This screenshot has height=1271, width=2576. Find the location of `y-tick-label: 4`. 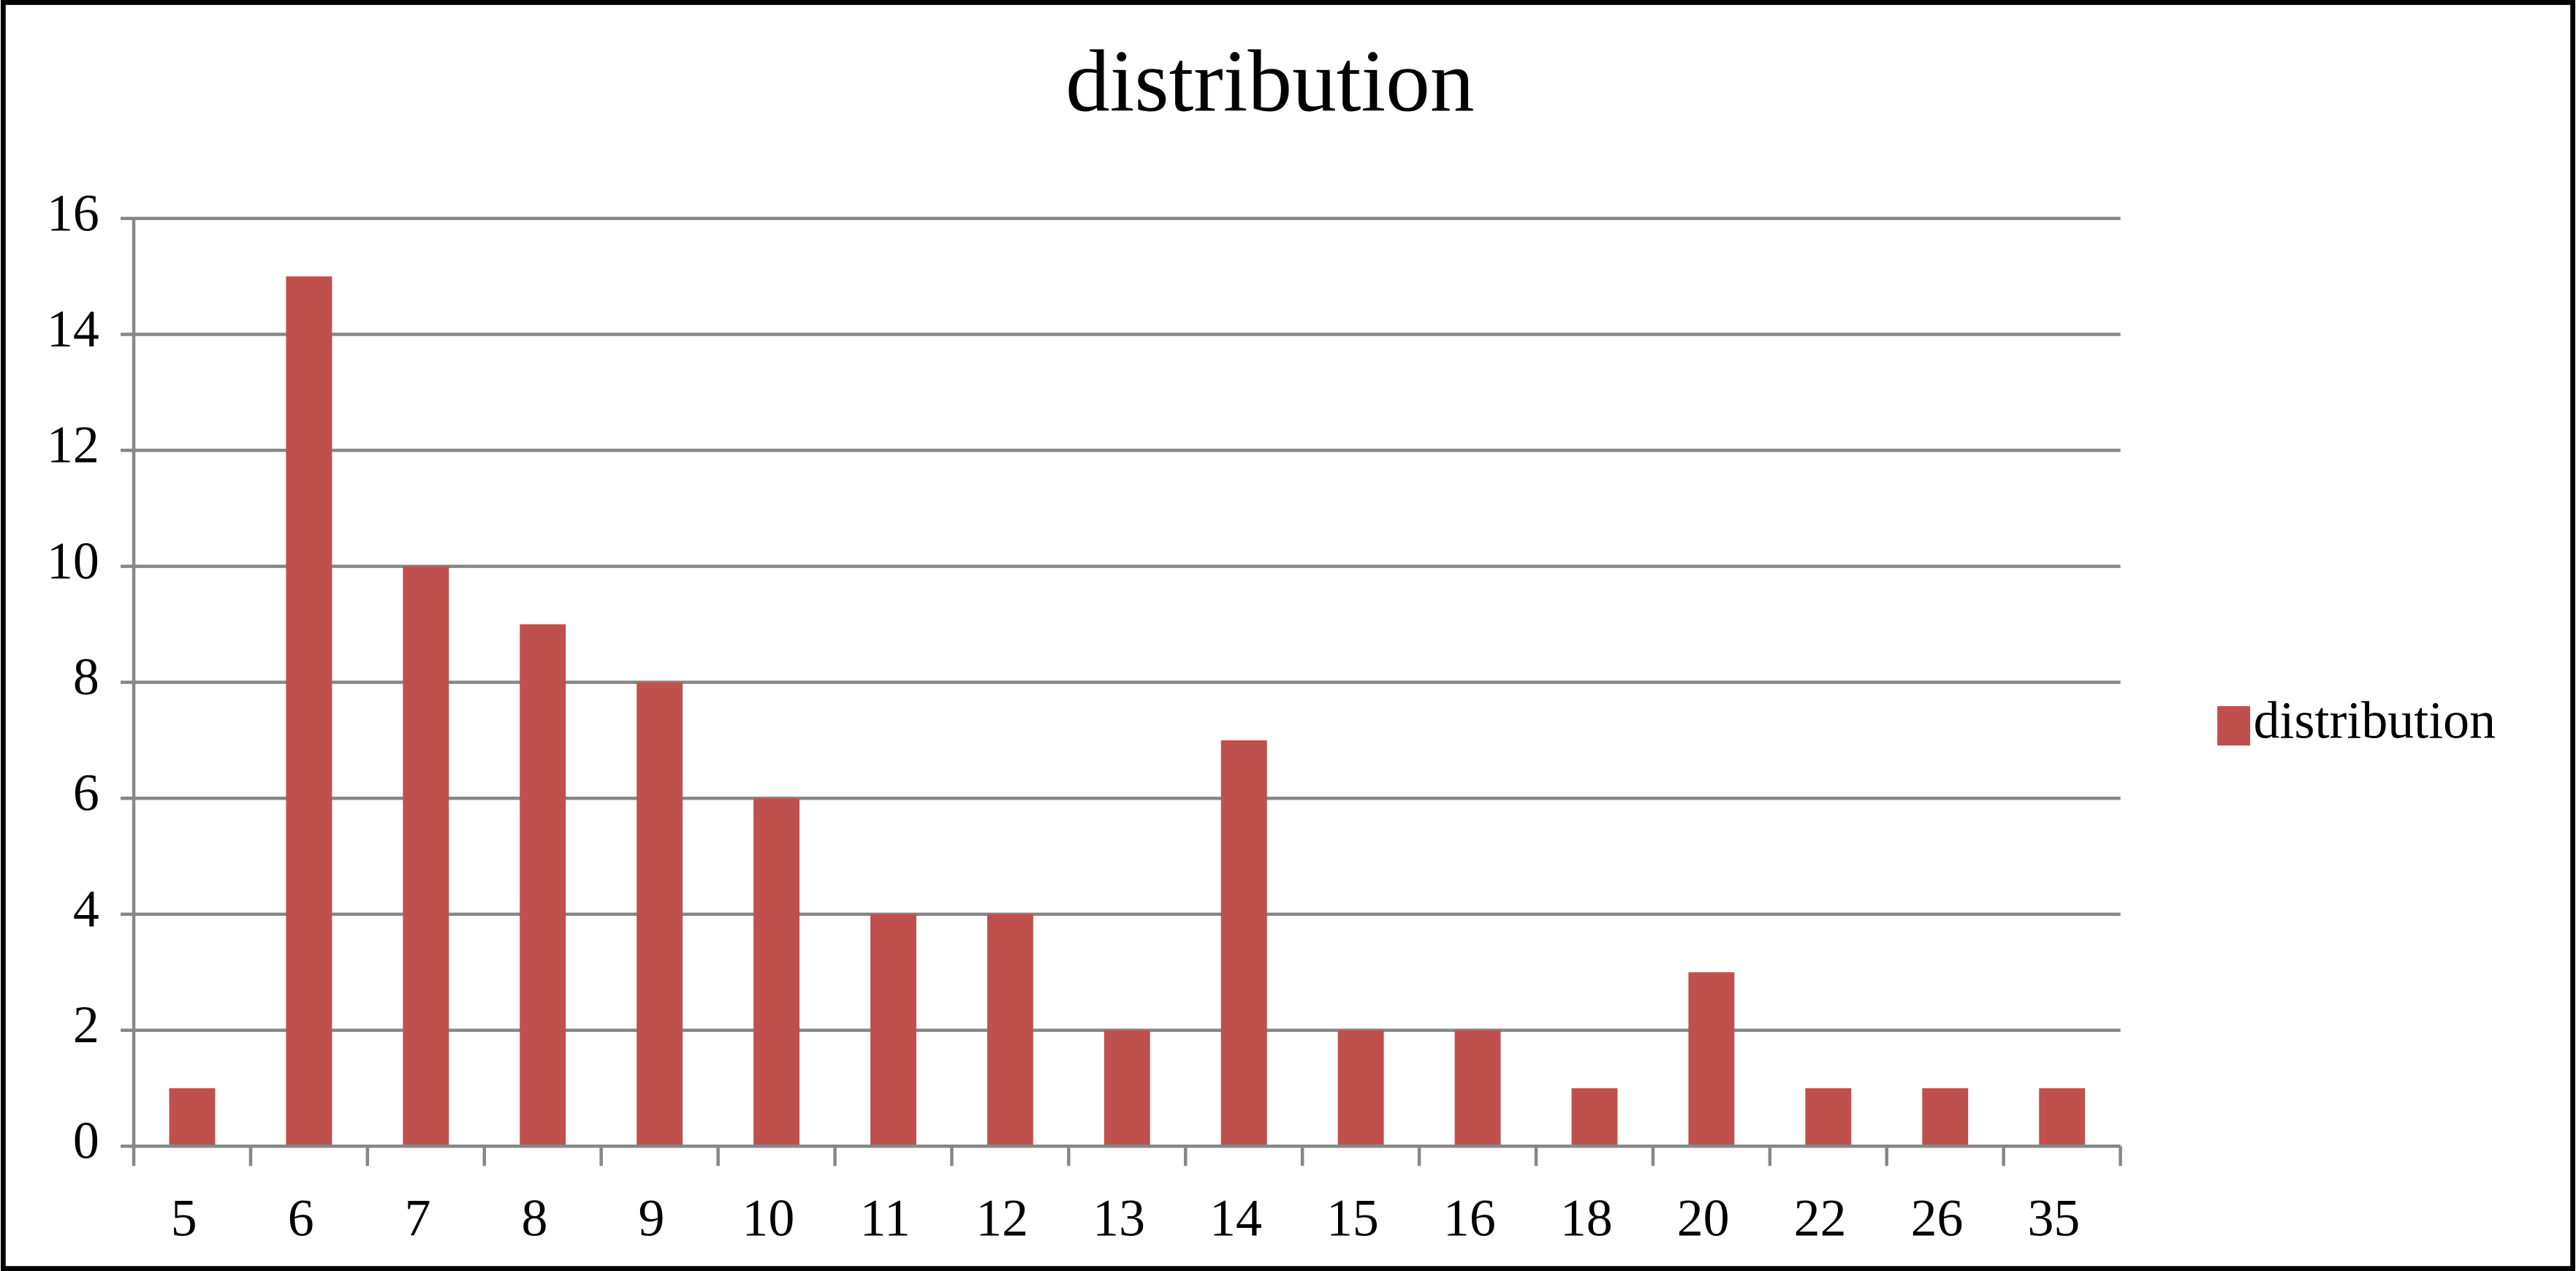

y-tick-label: 4 is located at coordinates (86, 908).